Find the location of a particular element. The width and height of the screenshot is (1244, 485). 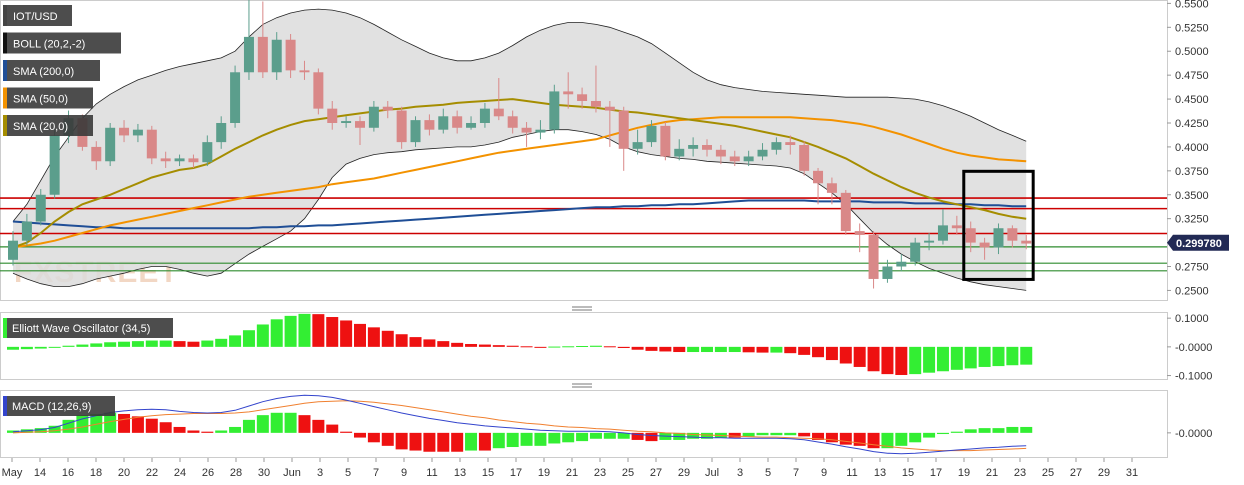

x-axis-label: 16 is located at coordinates (68, 473).